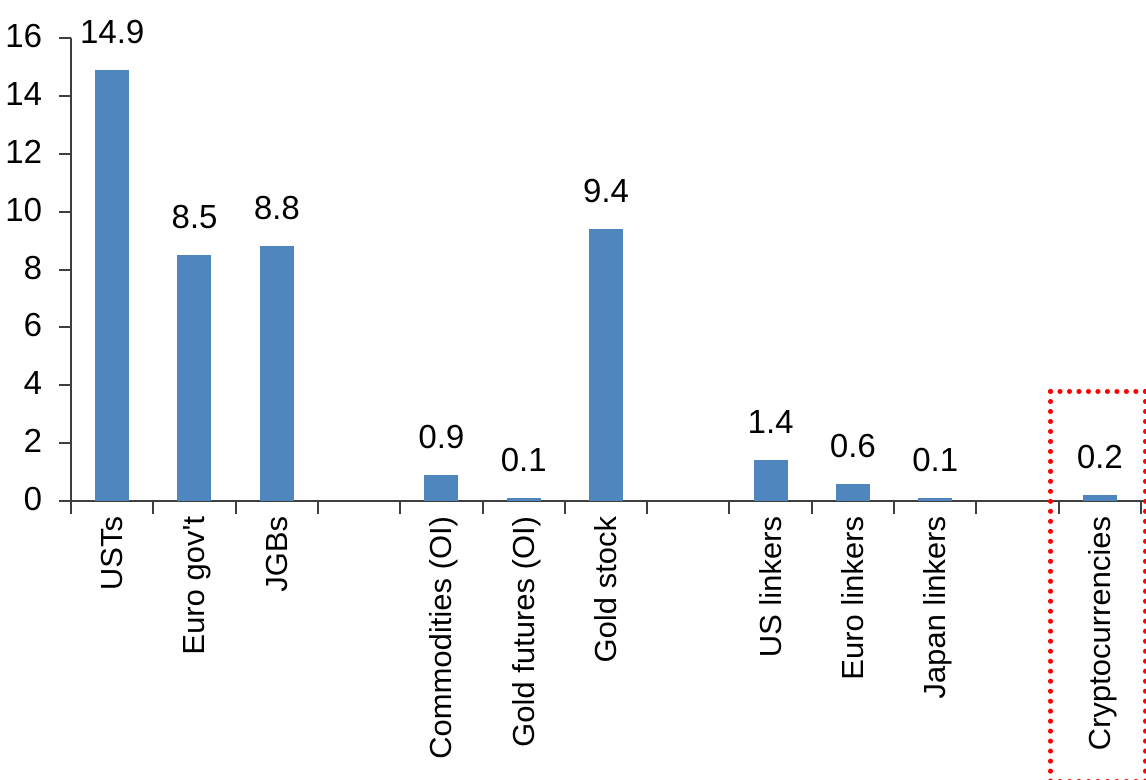 This screenshot has width=1146, height=780. I want to click on value-label: 9.4, so click(606, 190).